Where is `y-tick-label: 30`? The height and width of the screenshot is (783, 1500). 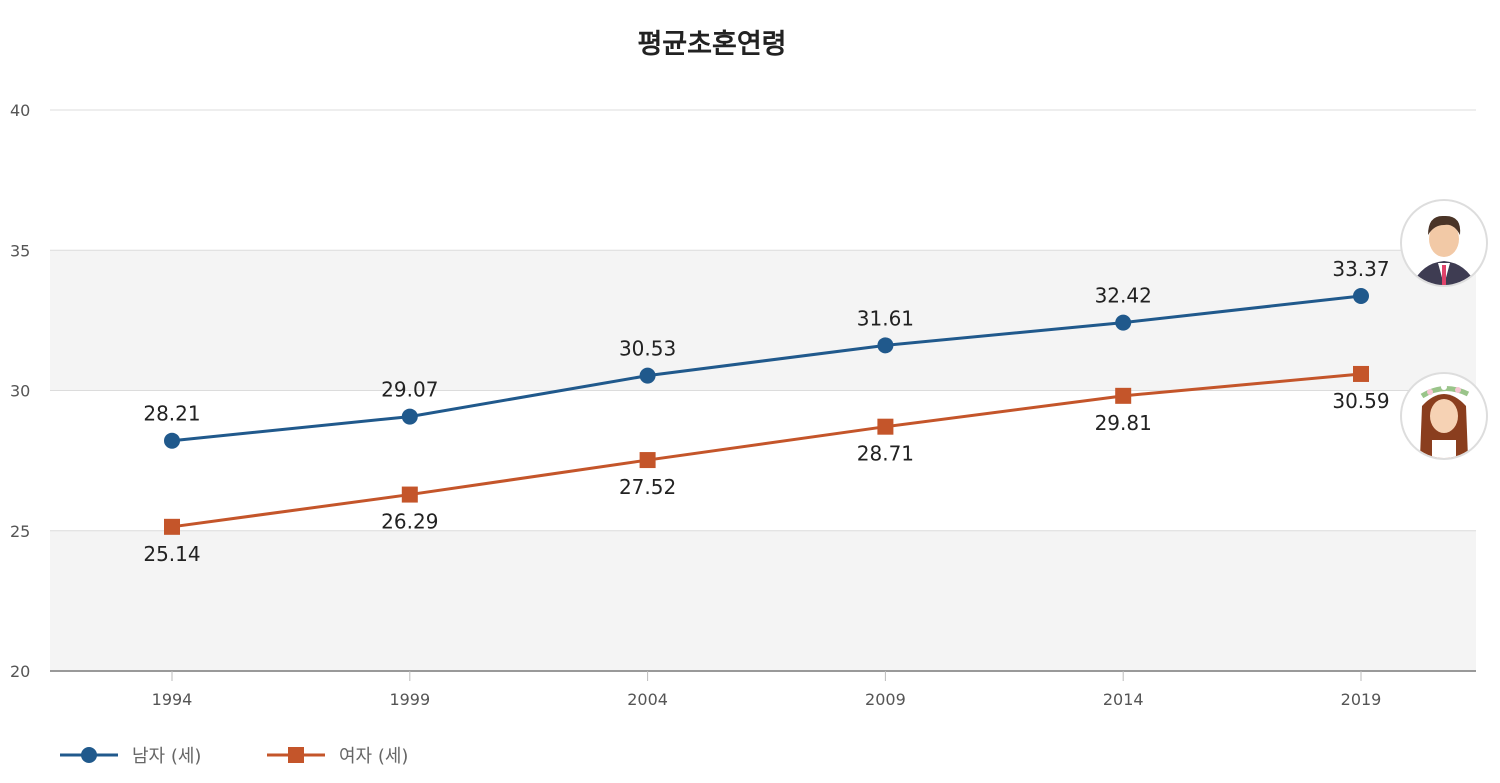 y-tick-label: 30 is located at coordinates (20, 391).